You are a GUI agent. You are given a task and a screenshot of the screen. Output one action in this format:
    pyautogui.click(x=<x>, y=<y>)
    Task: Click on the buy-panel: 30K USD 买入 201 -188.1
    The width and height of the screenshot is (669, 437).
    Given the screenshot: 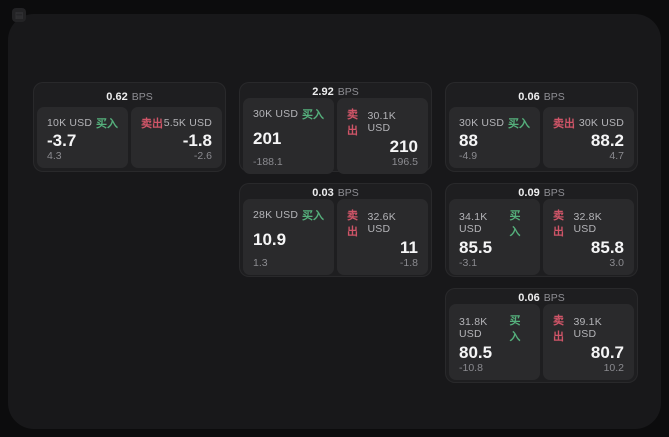 What is the action you would take?
    pyautogui.click(x=288, y=136)
    